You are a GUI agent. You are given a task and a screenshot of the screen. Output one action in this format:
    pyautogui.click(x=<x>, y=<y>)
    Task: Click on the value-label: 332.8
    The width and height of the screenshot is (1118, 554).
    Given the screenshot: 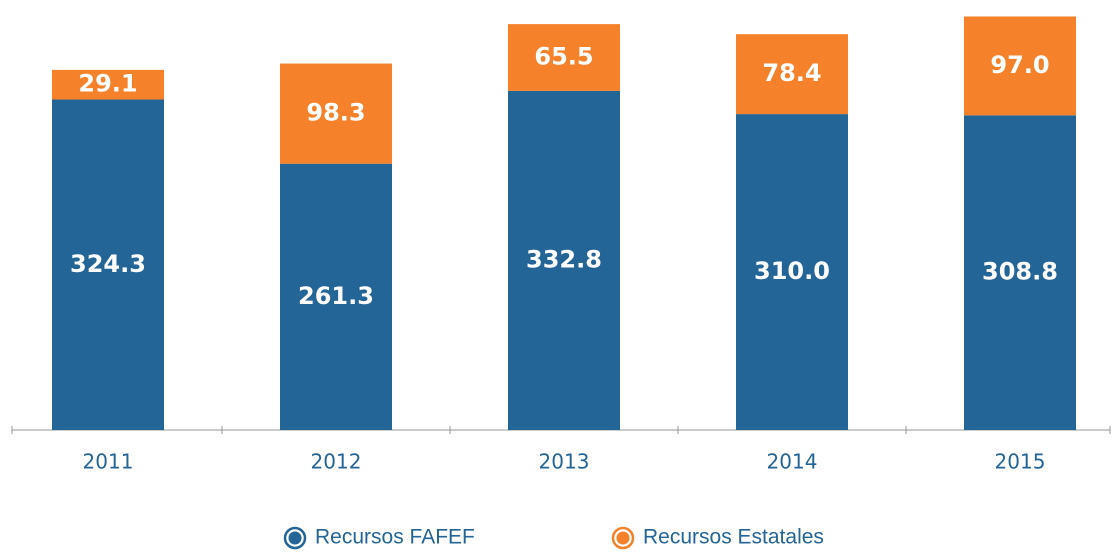 What is the action you would take?
    pyautogui.click(x=564, y=259)
    